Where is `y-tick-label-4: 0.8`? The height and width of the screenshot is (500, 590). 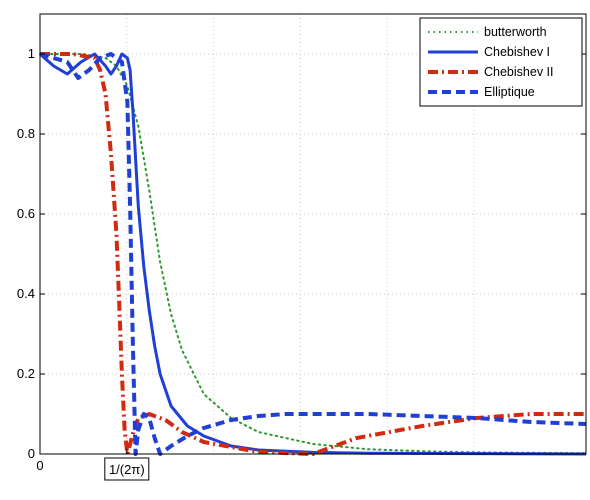 y-tick-label-4: 0.8 is located at coordinates (26, 133).